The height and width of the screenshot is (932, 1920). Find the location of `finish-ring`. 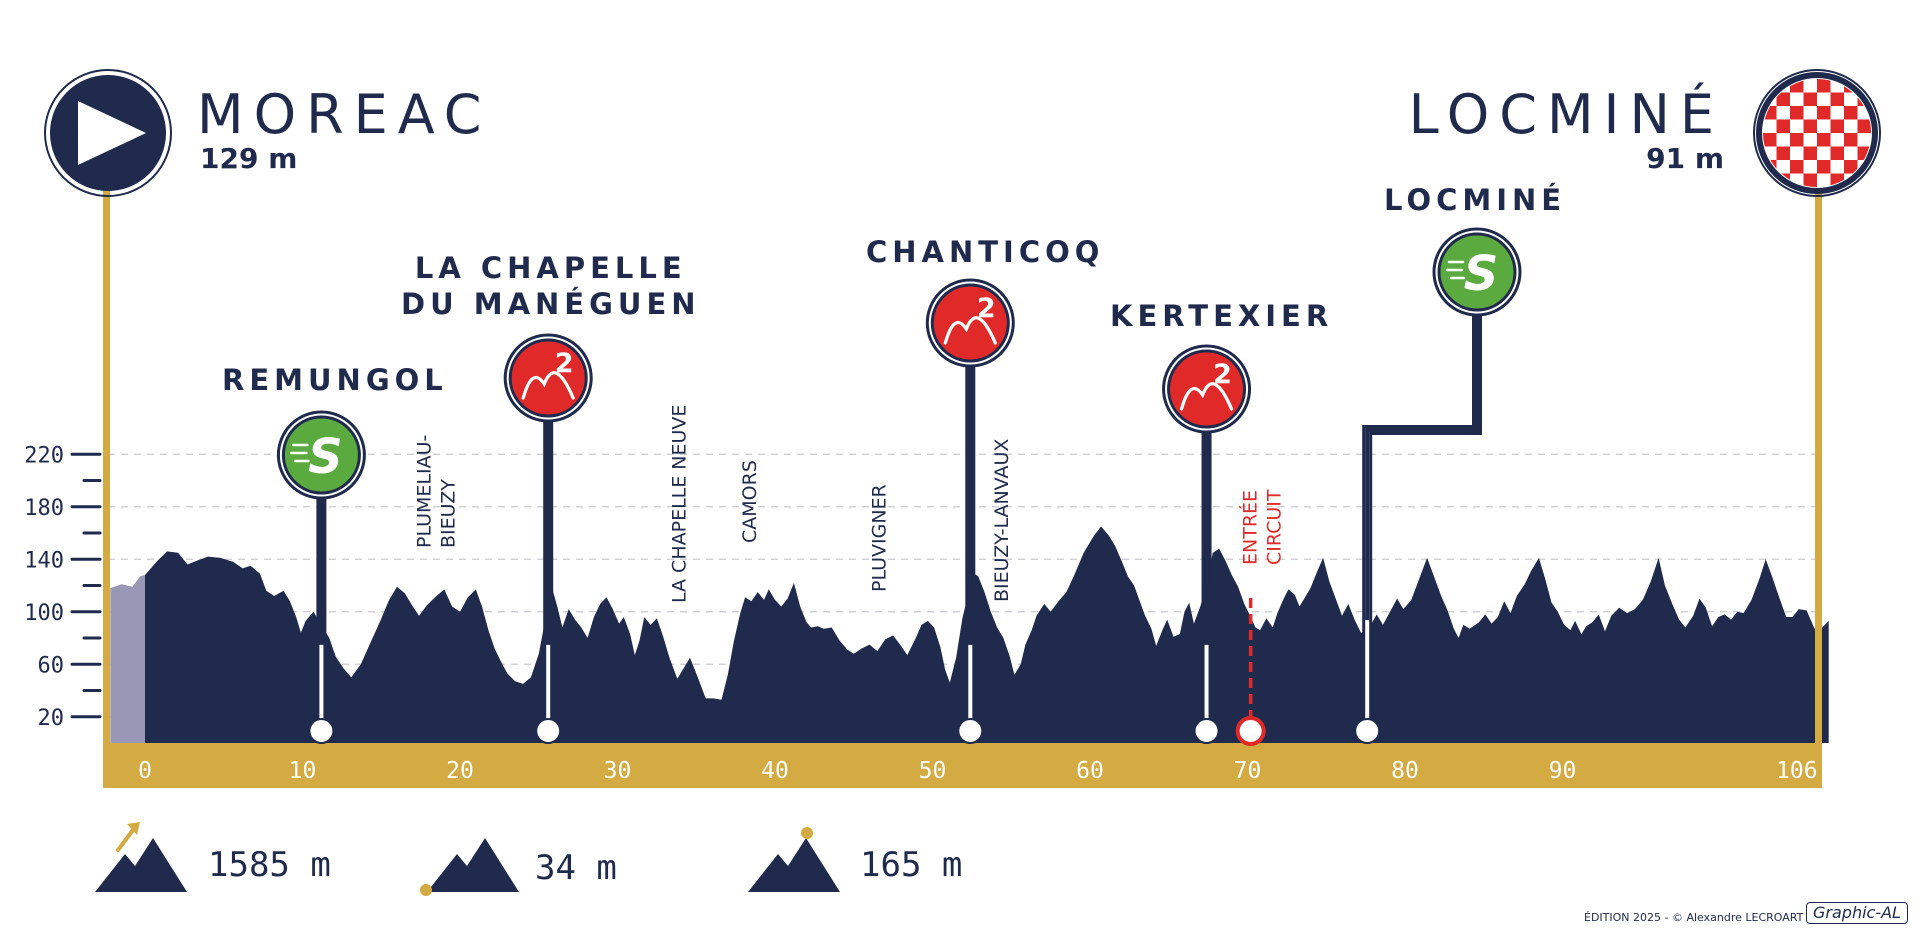

finish-ring is located at coordinates (1817, 133).